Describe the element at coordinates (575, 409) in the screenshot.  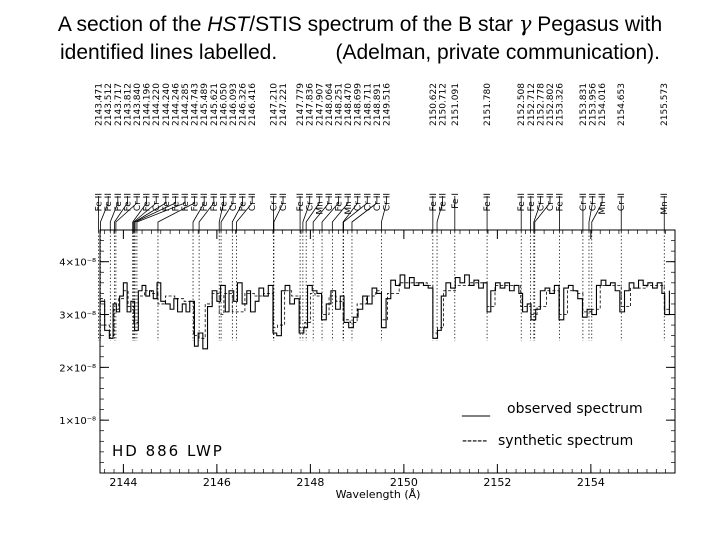
I see `legend-label-observed: observed spectrum` at that location.